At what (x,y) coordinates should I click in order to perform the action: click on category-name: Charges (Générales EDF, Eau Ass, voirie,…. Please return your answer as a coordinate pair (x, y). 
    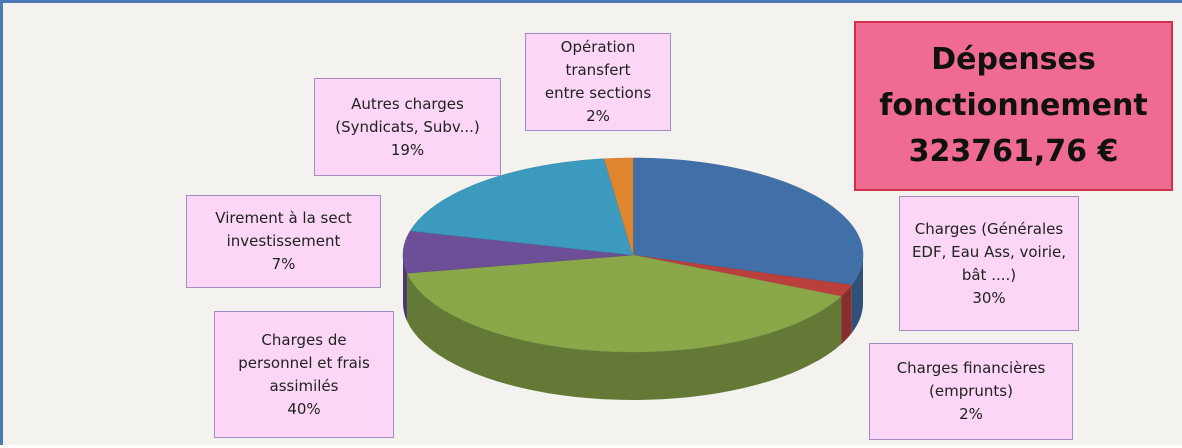
    Looking at the image, I should click on (989, 251).